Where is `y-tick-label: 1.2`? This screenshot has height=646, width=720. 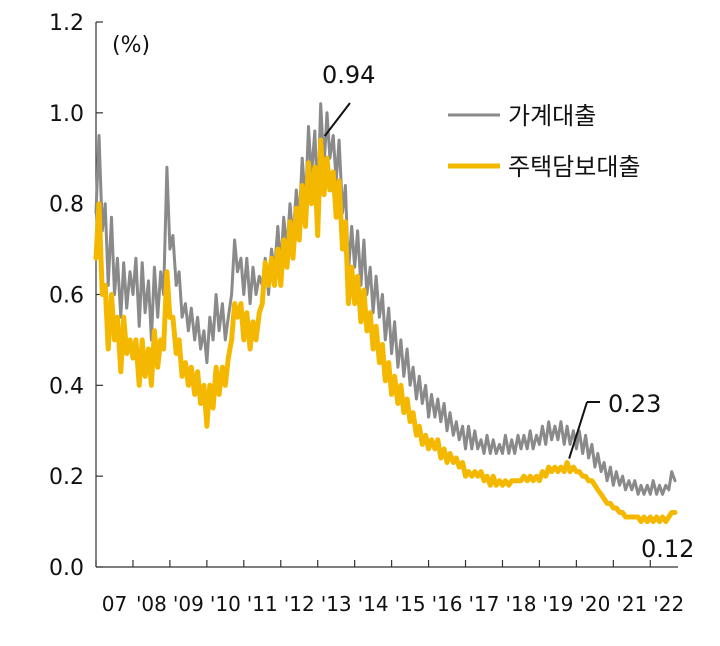
y-tick-label: 1.2 is located at coordinates (66, 23).